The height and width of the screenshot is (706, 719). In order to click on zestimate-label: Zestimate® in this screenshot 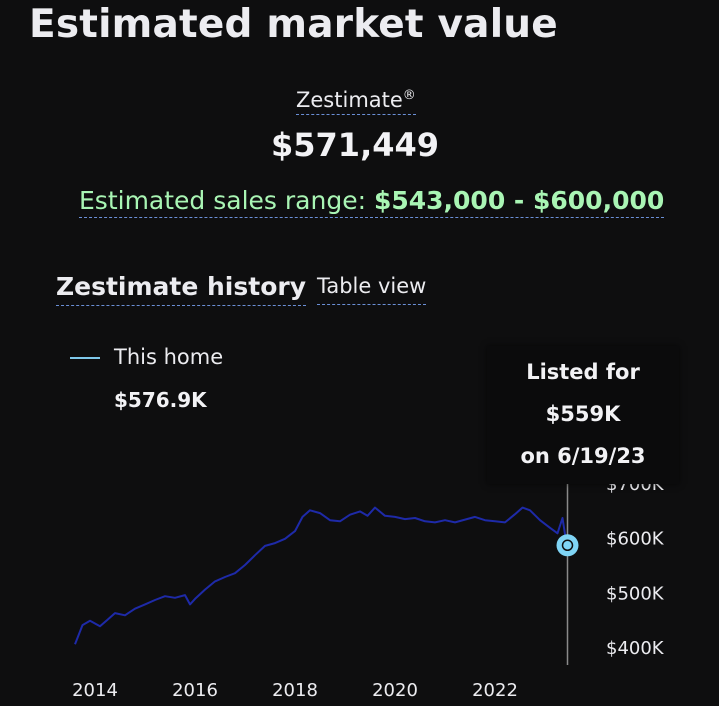, I will do `click(356, 101)`.